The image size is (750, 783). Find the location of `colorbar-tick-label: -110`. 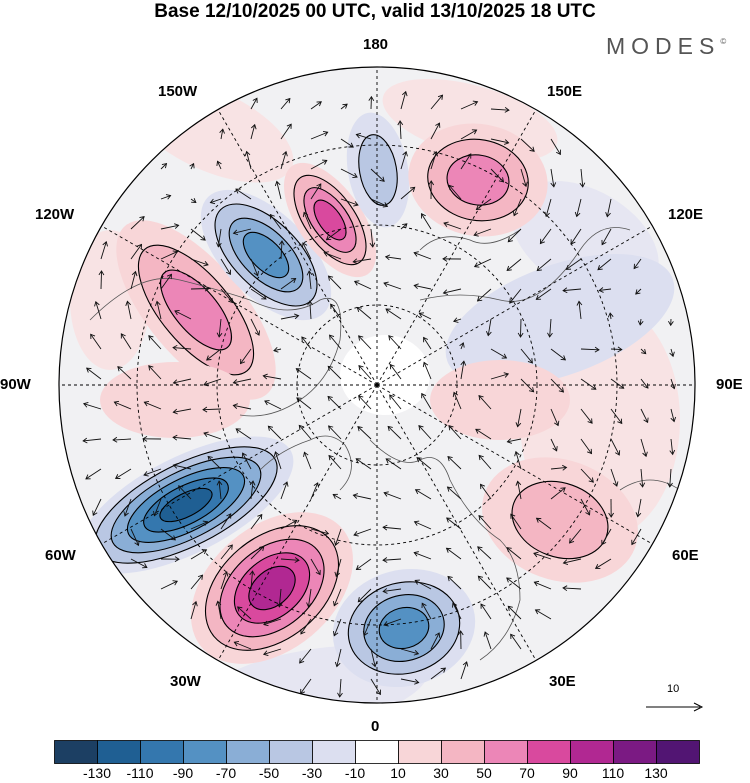

colorbar-tick-label: -110 is located at coordinates (140, 773).